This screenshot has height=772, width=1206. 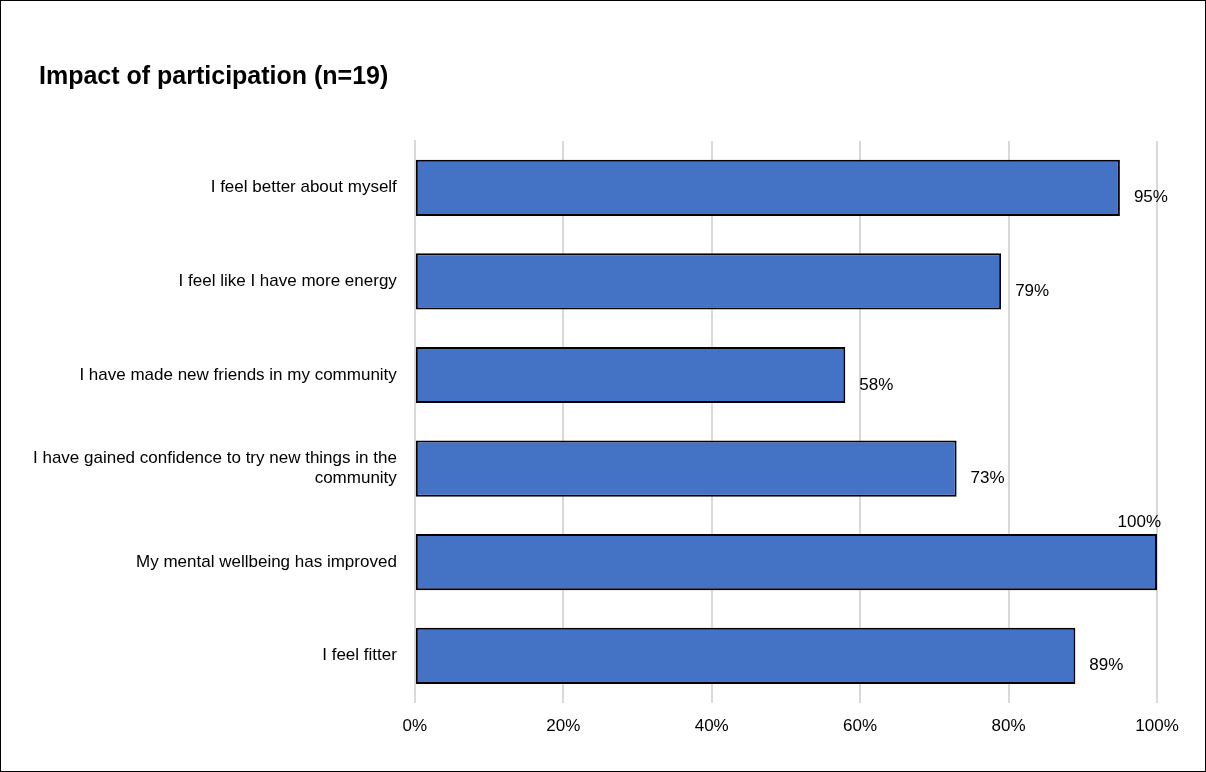 What do you see at coordinates (1150, 197) in the screenshot?
I see `data-label: 95%` at bounding box center [1150, 197].